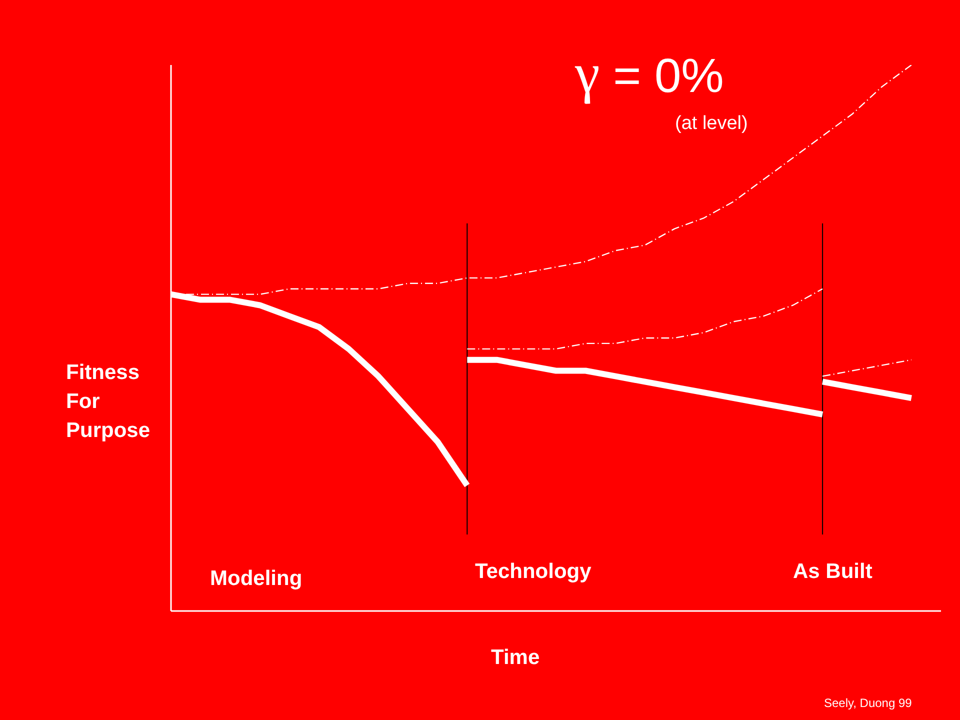 This screenshot has height=720, width=960. What do you see at coordinates (868, 703) in the screenshot?
I see `text: Seely, Duong 99` at bounding box center [868, 703].